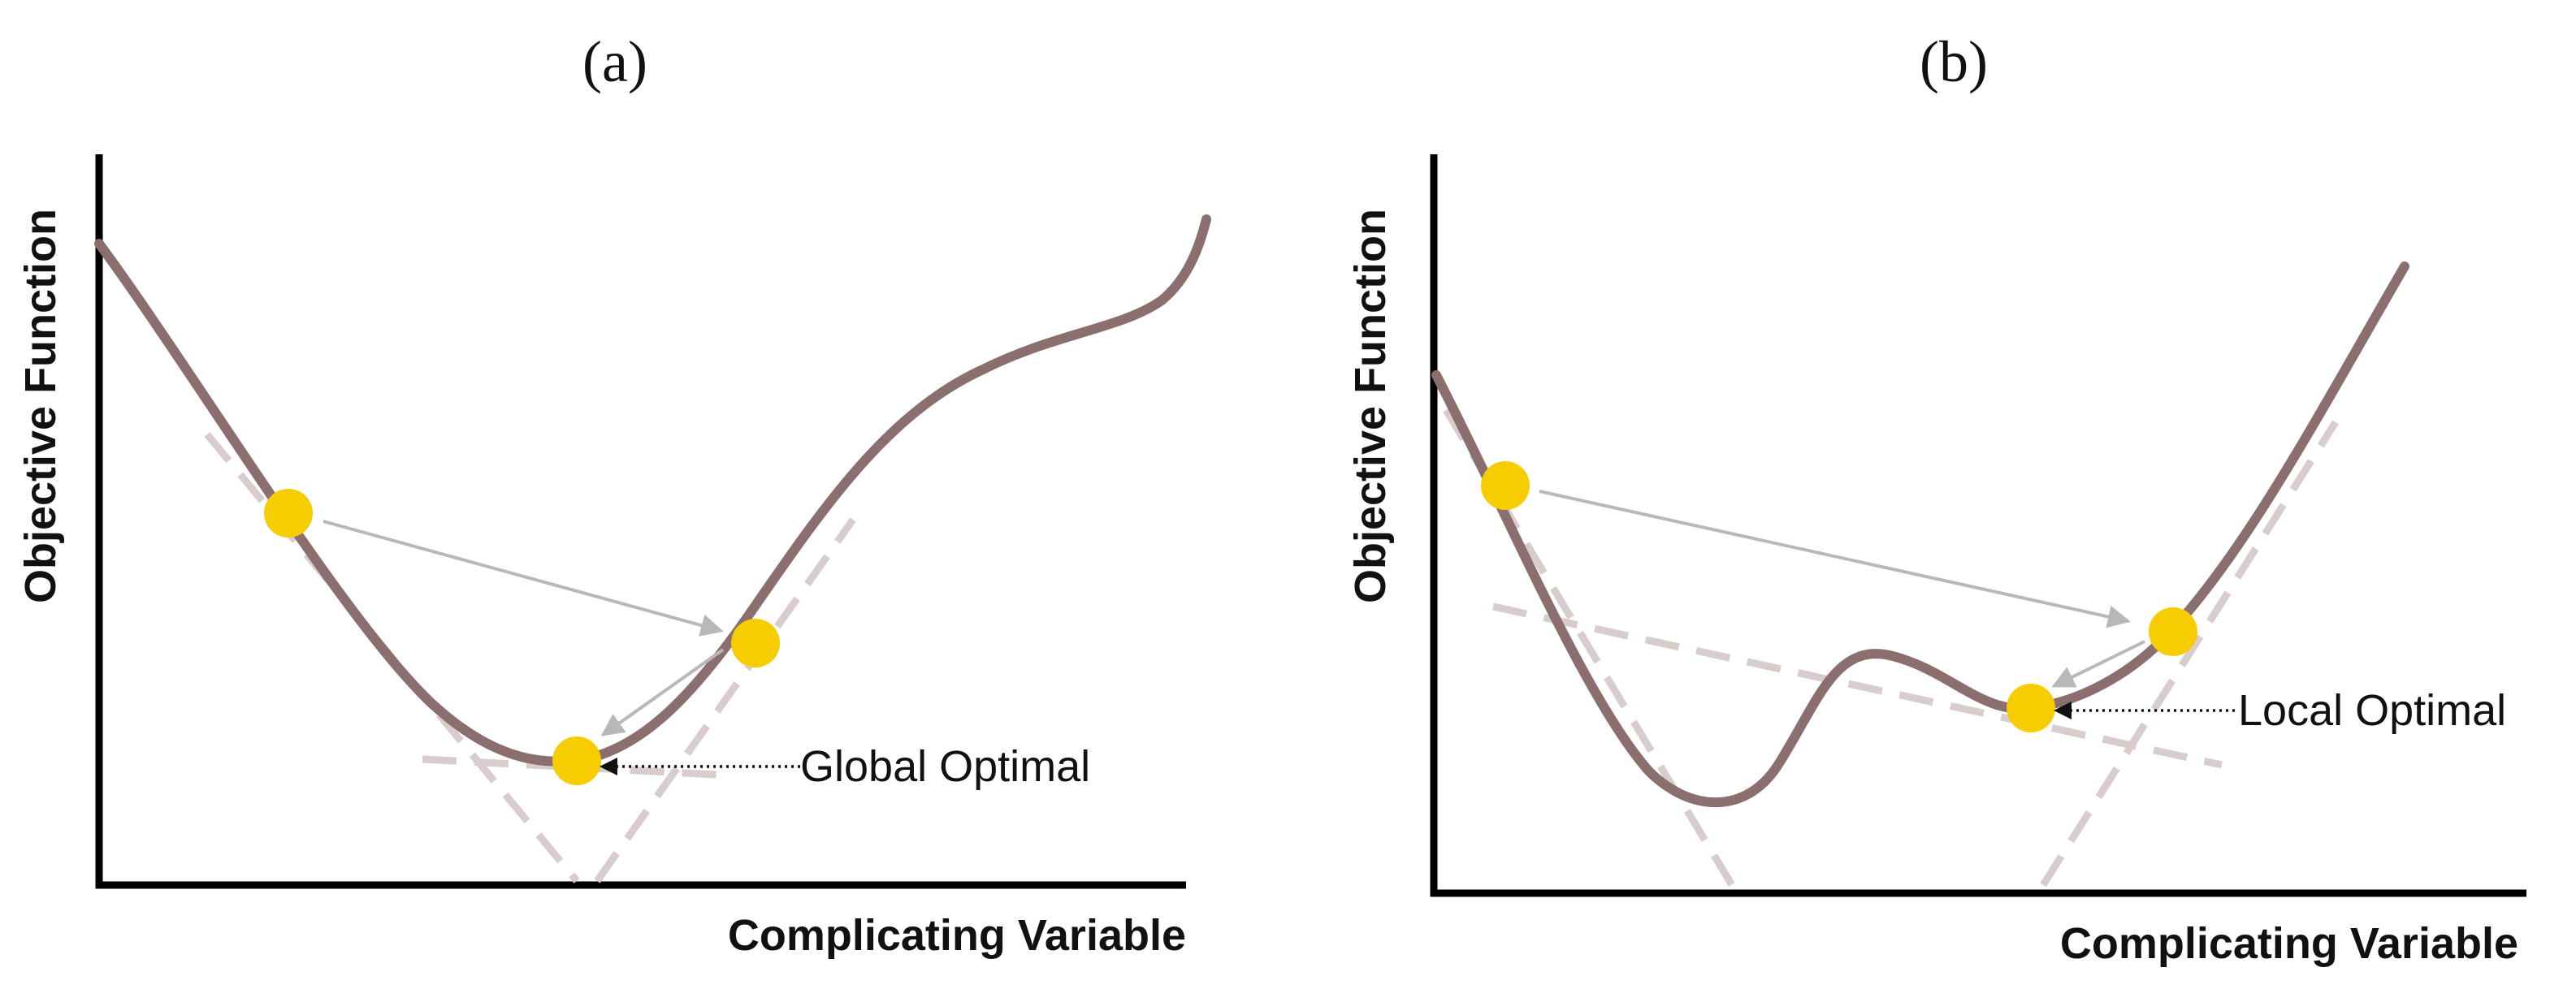 The image size is (2576, 989). What do you see at coordinates (945, 766) in the screenshot?
I see `panel-a-annotation: Global Optimal` at bounding box center [945, 766].